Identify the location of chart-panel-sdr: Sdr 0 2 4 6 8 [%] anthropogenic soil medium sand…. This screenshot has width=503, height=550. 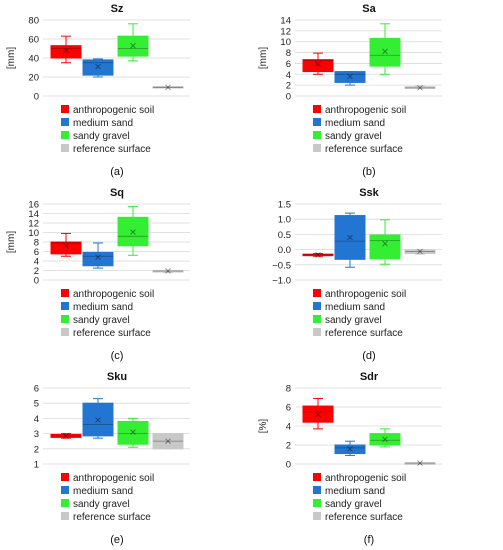
(350, 458).